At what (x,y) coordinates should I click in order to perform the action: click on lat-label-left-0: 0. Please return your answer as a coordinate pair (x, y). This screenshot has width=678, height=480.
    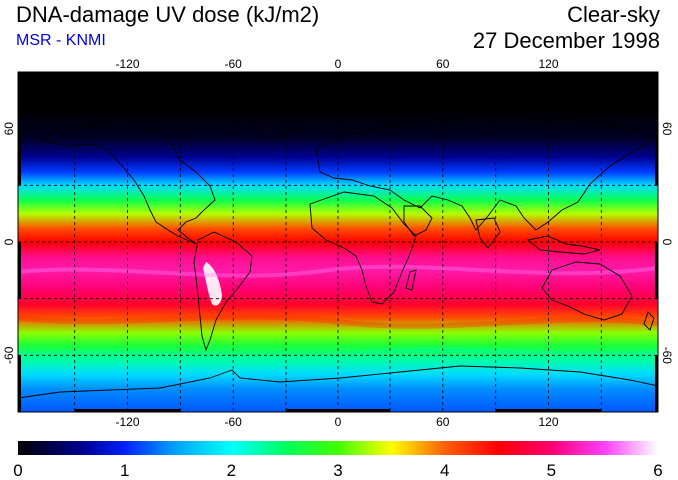
    Looking at the image, I should click on (9, 241).